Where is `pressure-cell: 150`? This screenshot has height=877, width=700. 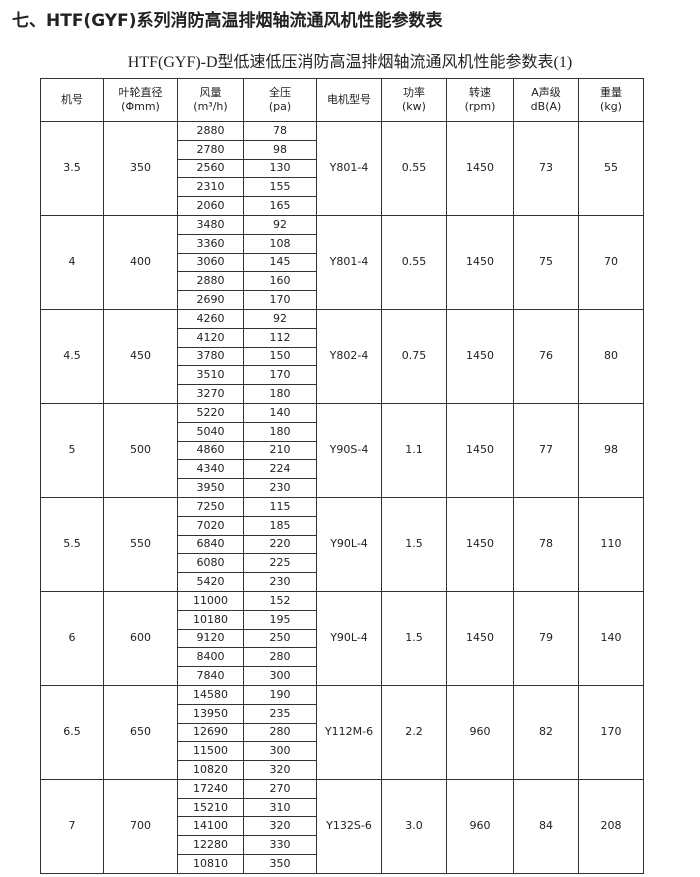 pressure-cell: 150 is located at coordinates (280, 356).